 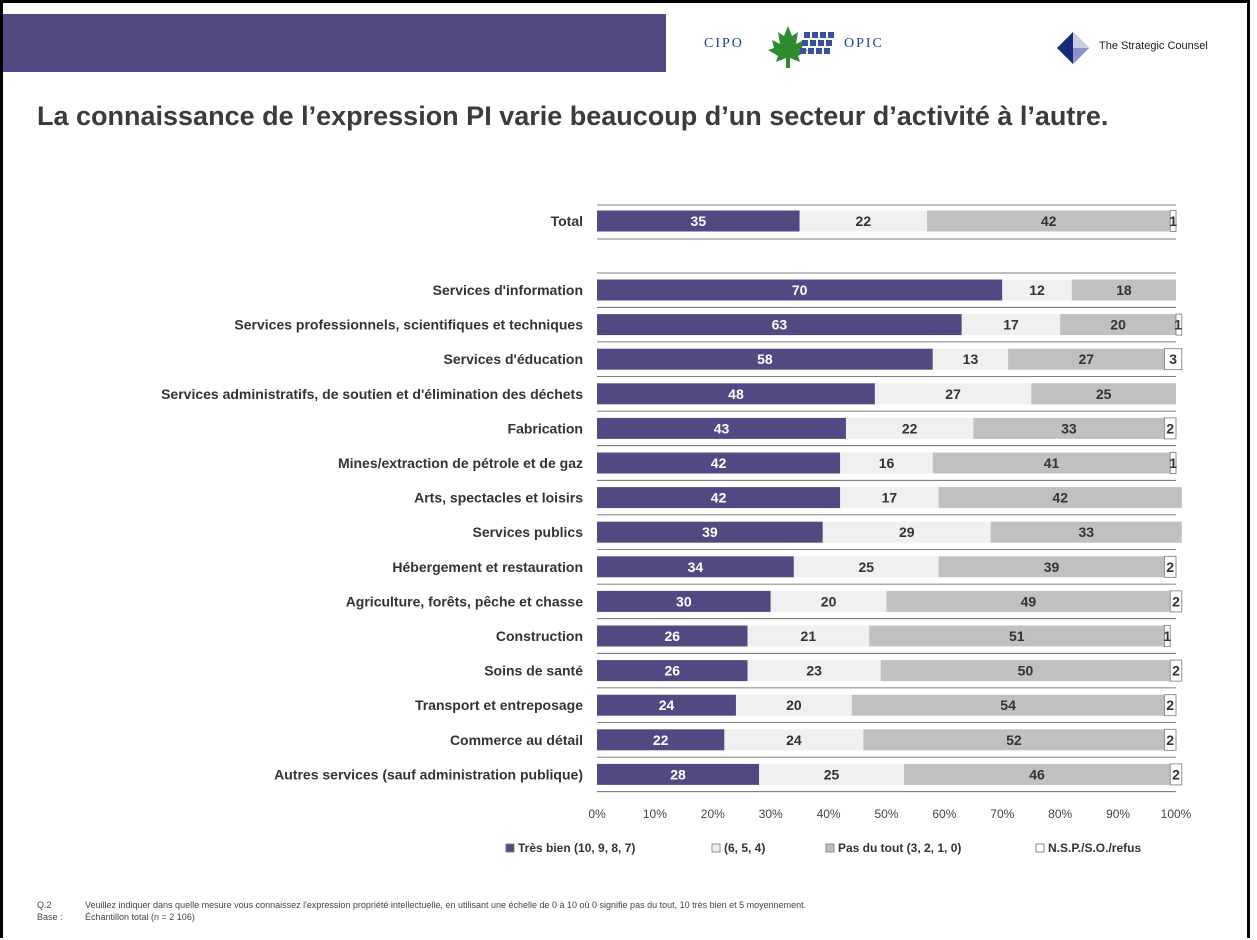 I want to click on x-tick-label: 10%, so click(x=655, y=814).